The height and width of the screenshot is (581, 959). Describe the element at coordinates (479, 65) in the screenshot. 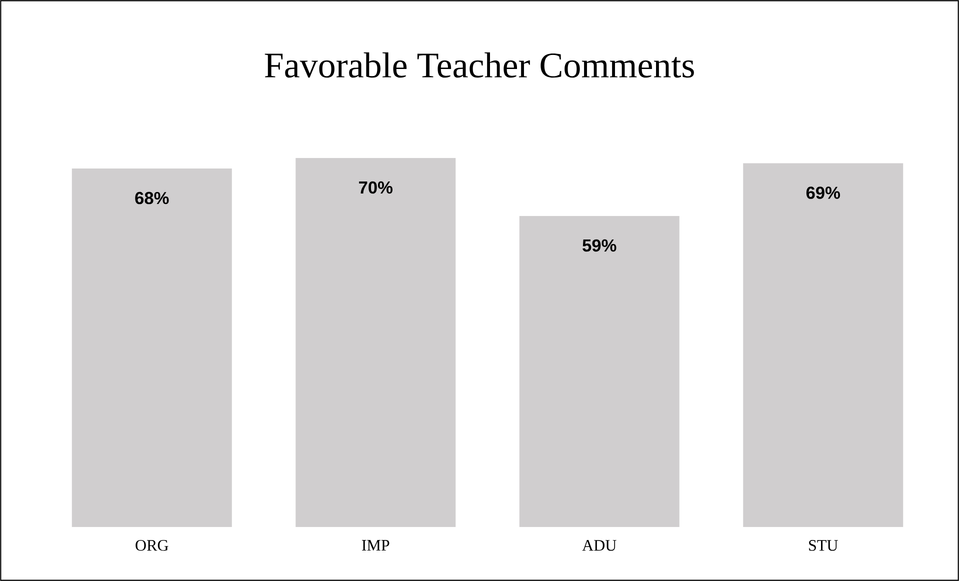

I see `chart-title: Favorable Teacher Comments` at that location.